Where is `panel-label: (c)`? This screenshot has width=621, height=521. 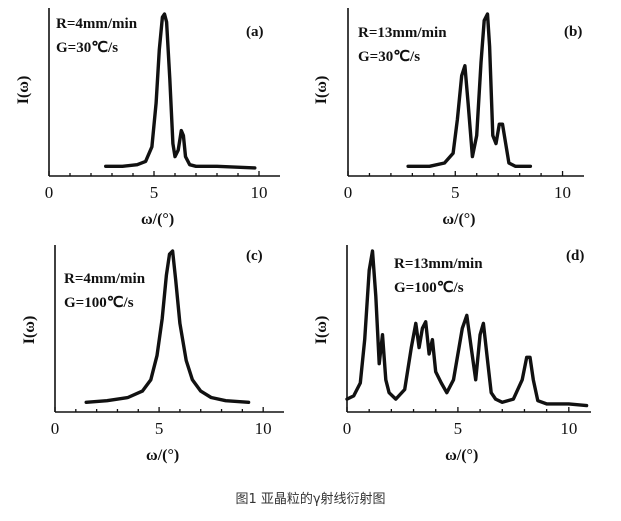 panel-label: (c) is located at coordinates (254, 256).